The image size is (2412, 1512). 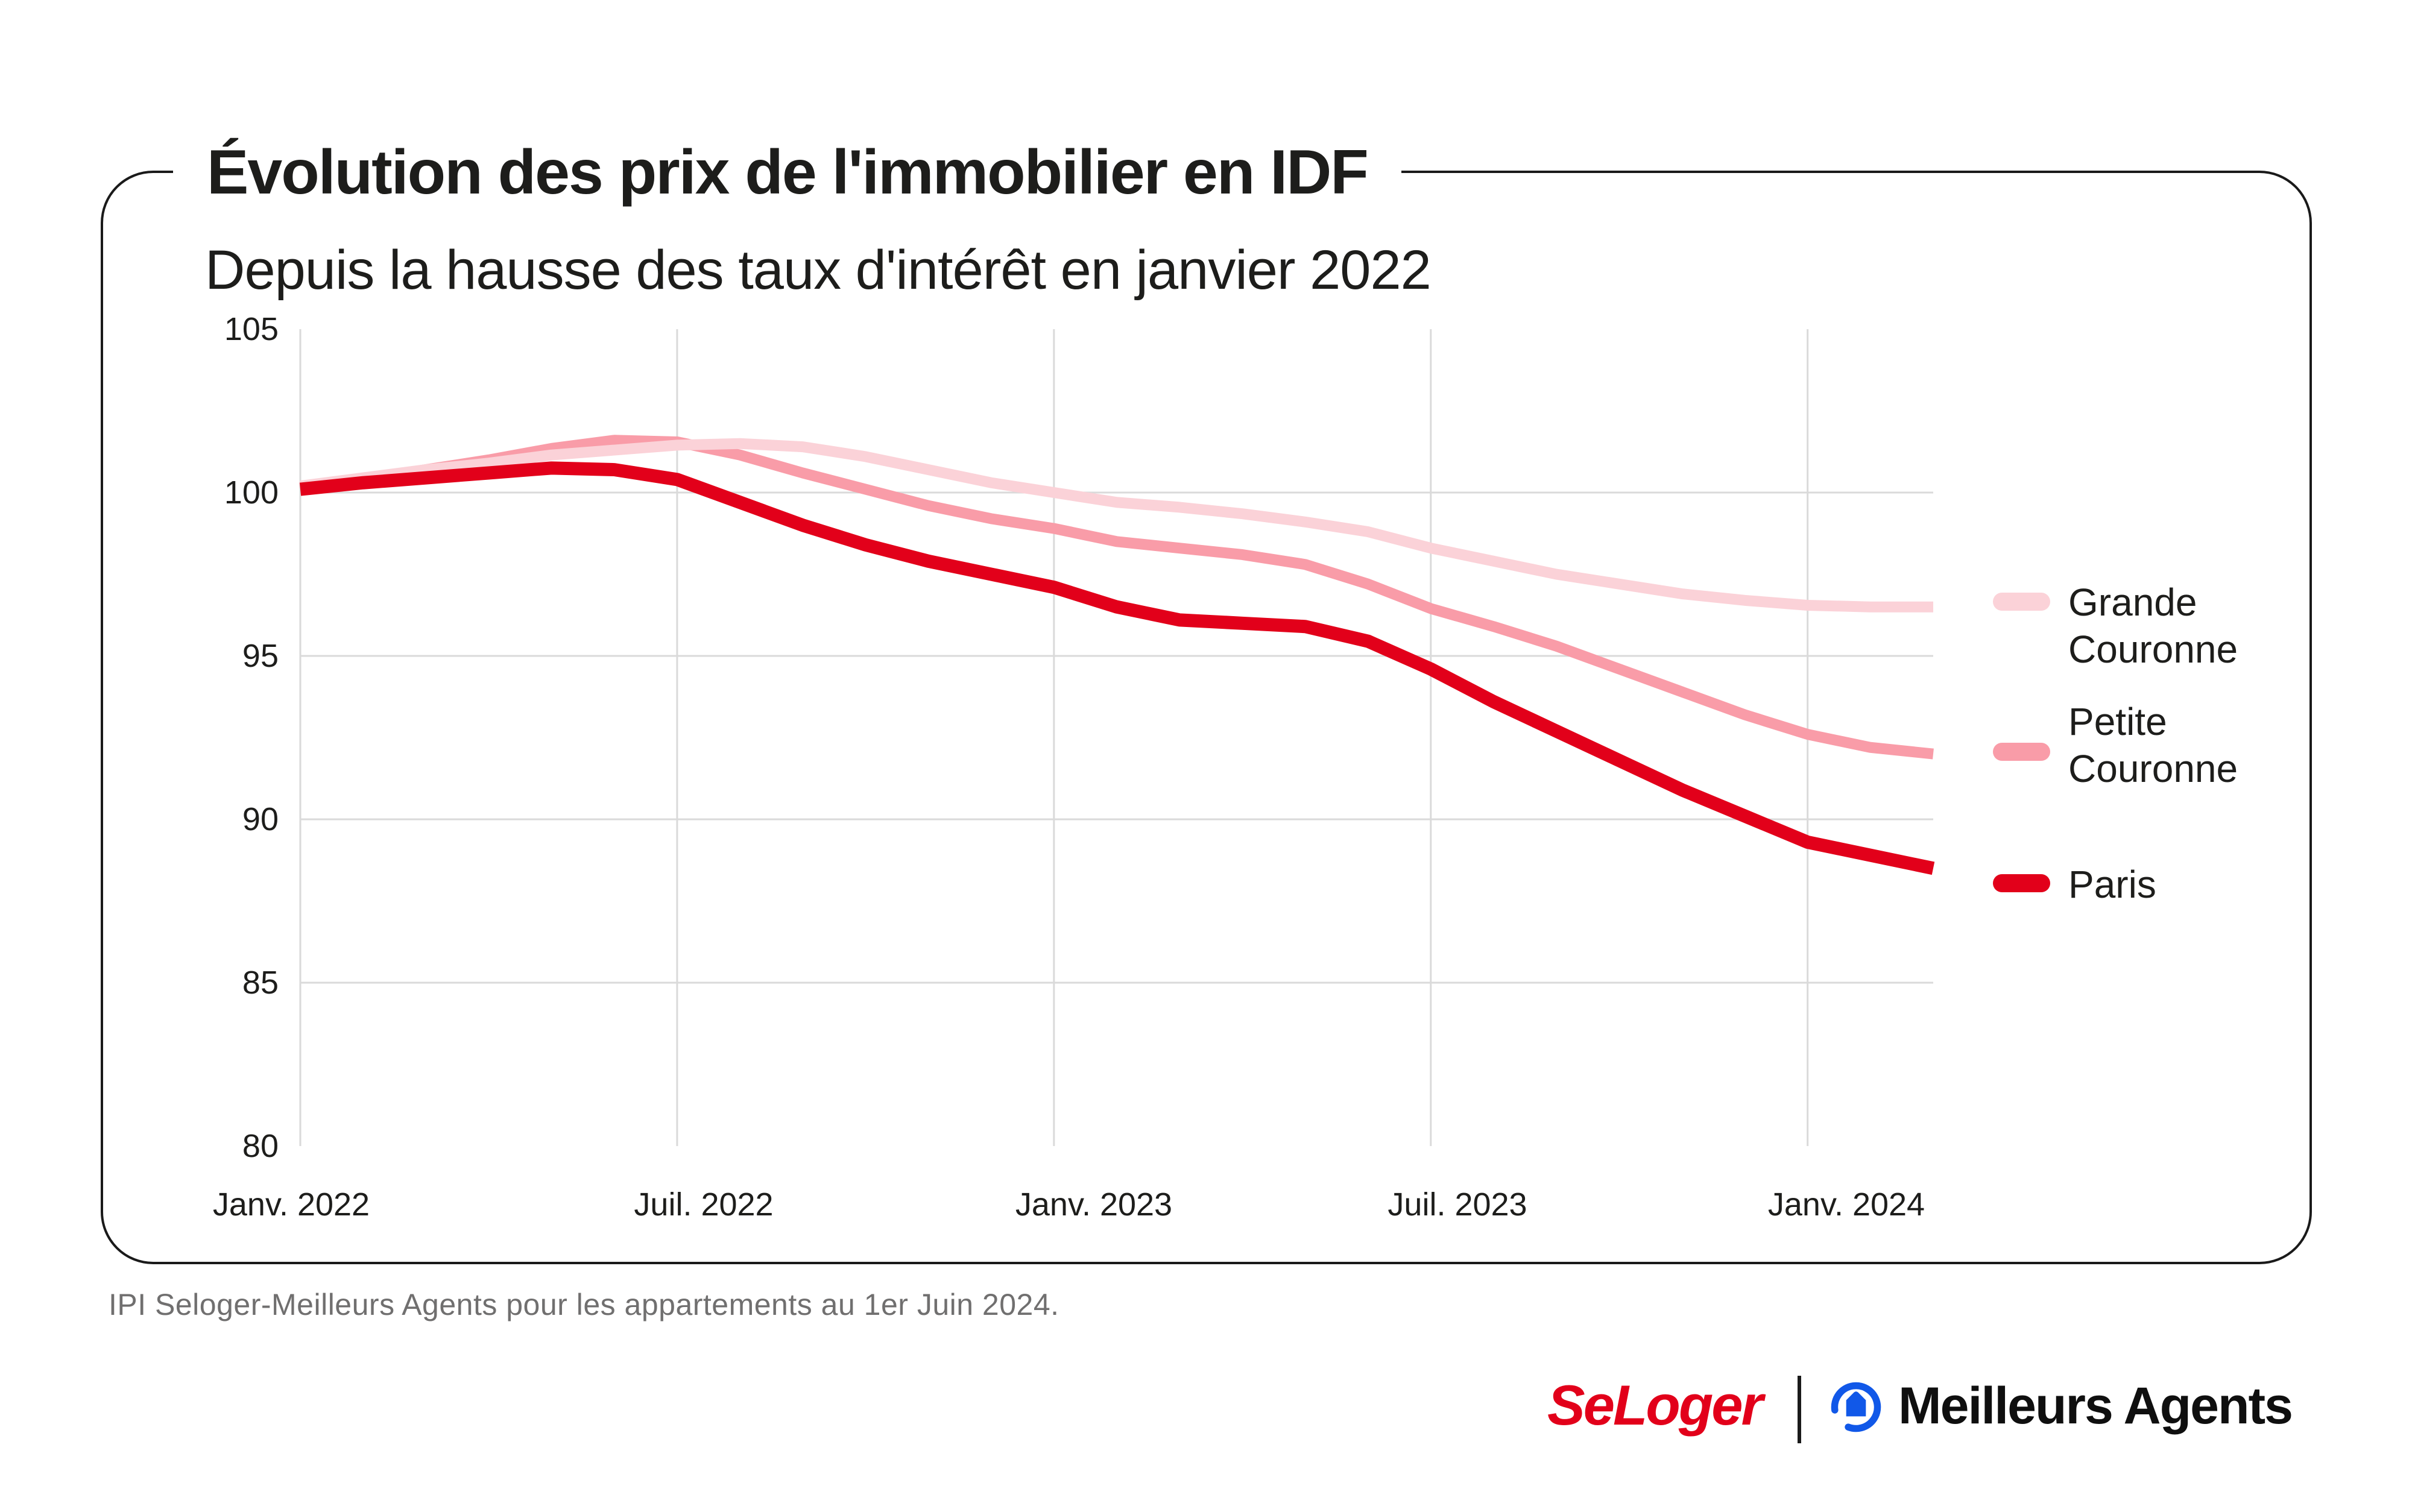 I want to click on y-tick-100: 100, so click(x=251, y=493).